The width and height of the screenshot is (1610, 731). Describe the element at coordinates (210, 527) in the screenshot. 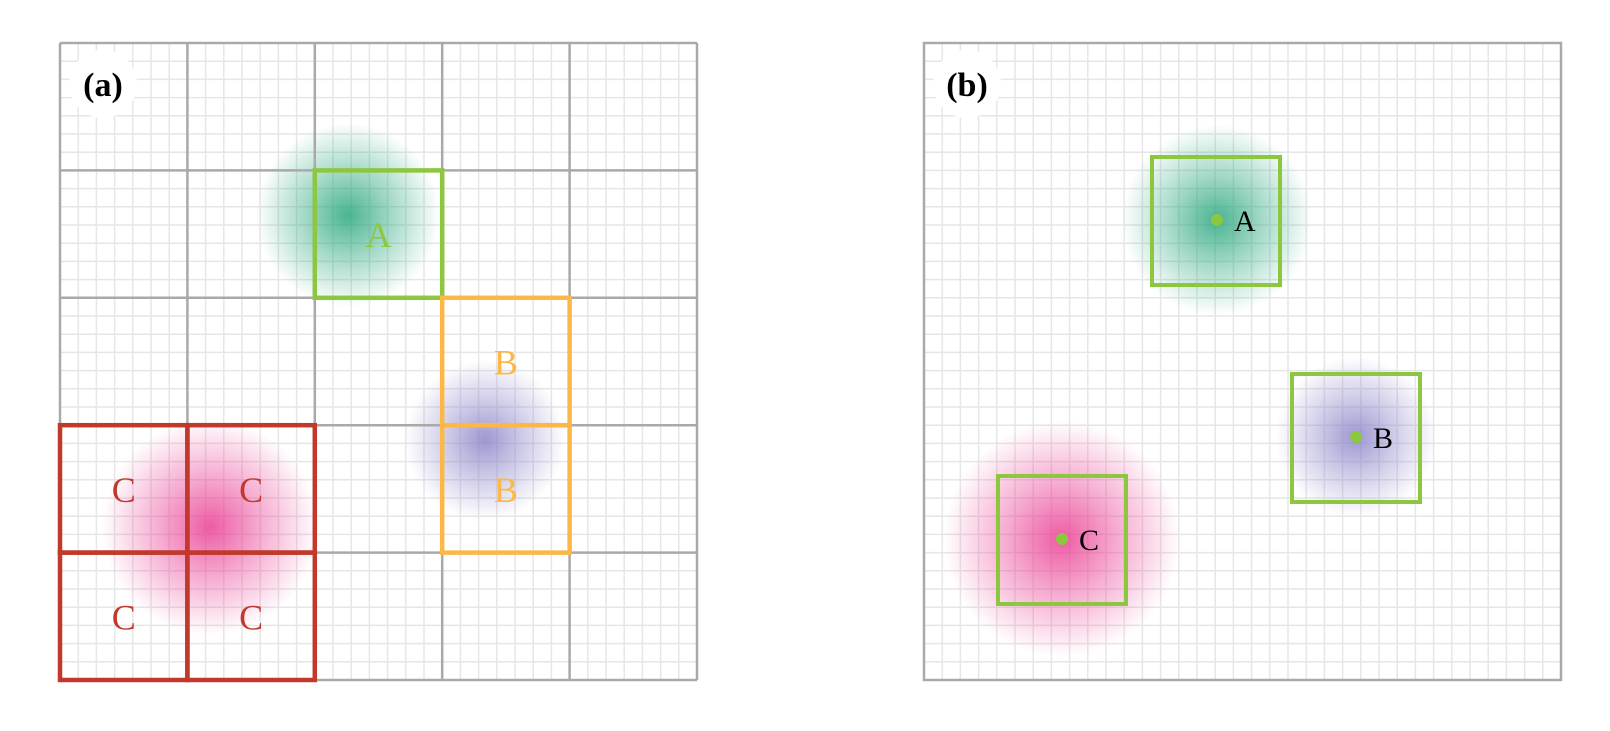

I see `blob-c` at that location.